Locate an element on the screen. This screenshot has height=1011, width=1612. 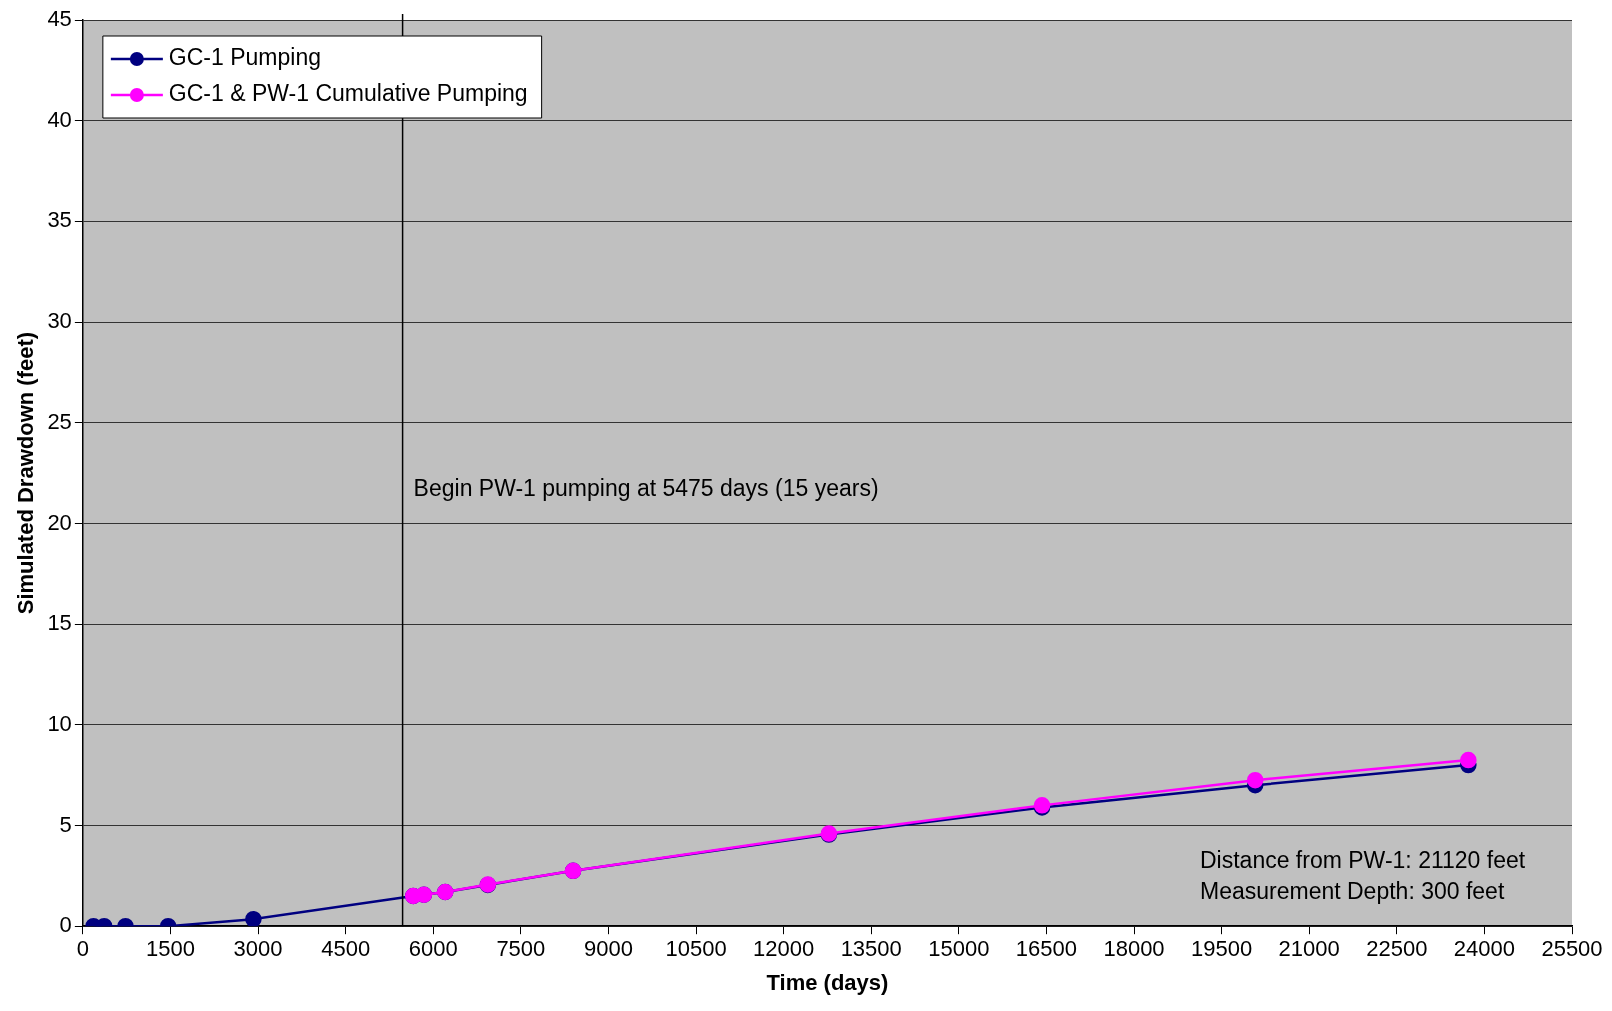
y-tick-label: 25 is located at coordinates (59, 421).